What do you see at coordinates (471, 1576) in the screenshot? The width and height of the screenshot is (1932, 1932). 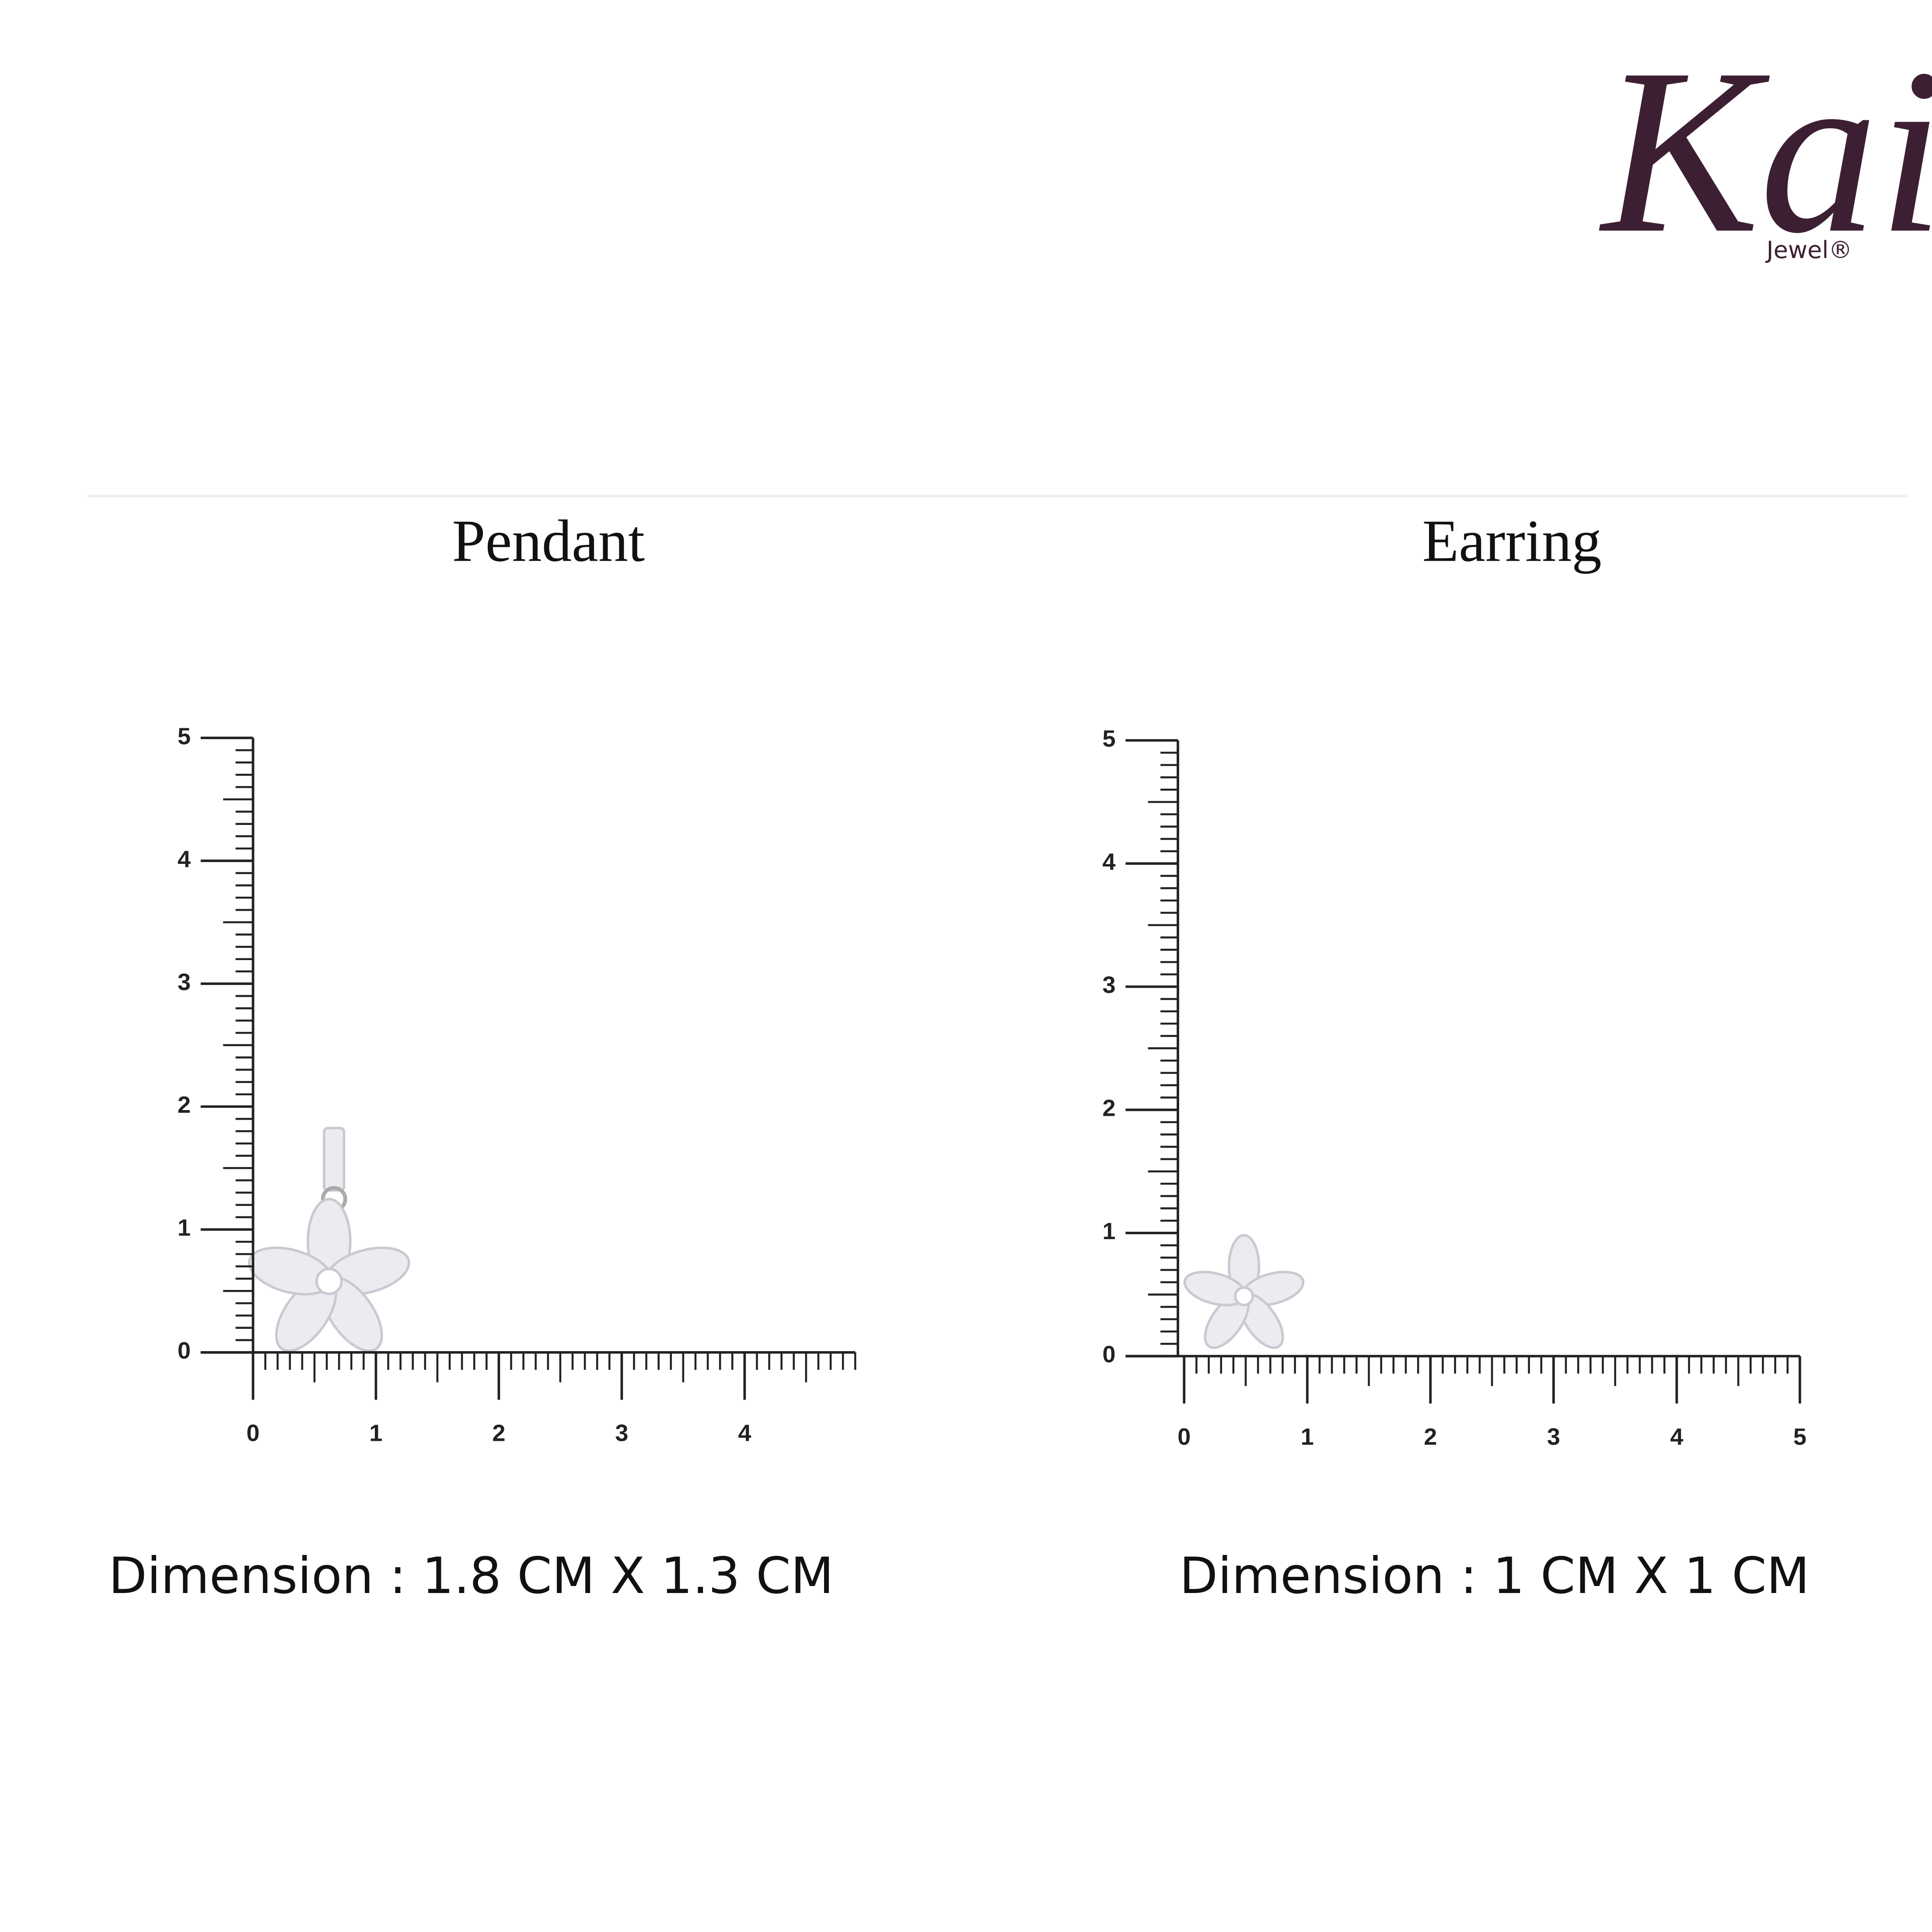 I see `dimension: Dimension : 1.8 CM X 1.3 CM` at bounding box center [471, 1576].